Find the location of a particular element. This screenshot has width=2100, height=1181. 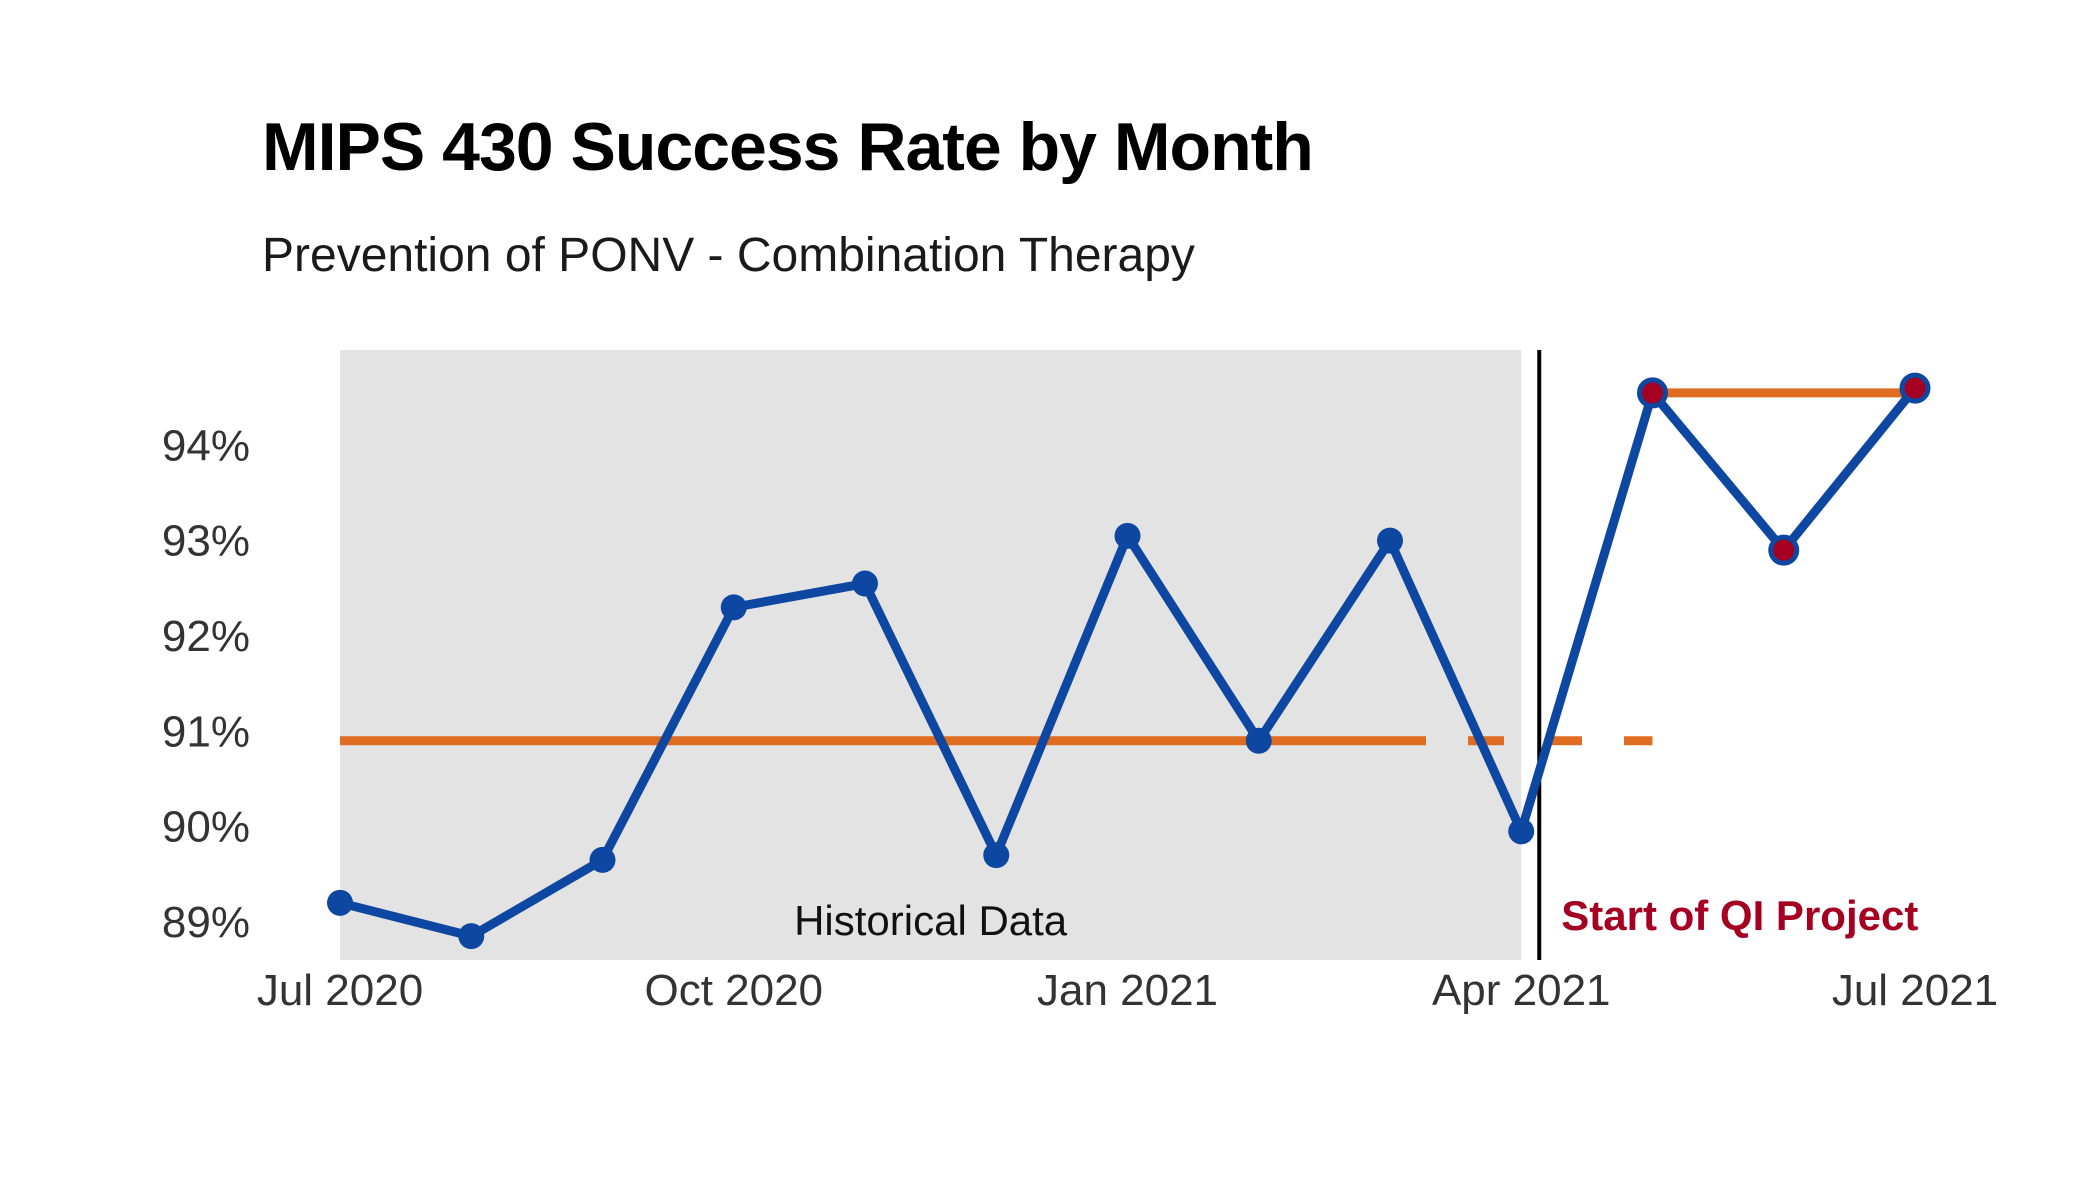

historical-data-label: Historical Data is located at coordinates (931, 920).